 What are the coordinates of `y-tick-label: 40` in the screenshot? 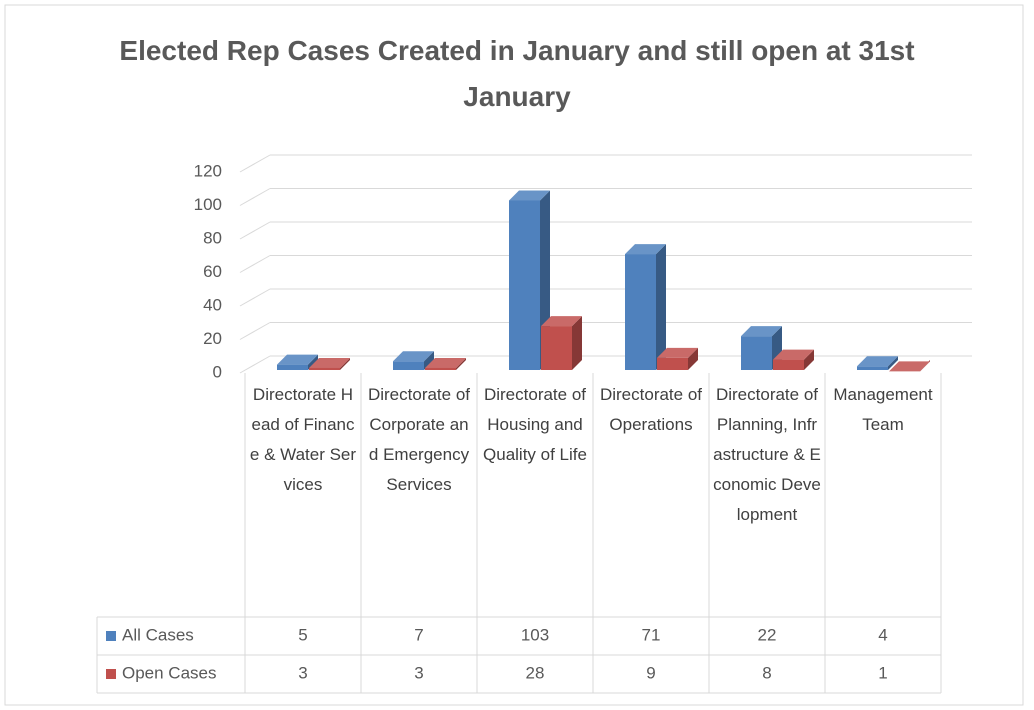 It's located at (212, 304).